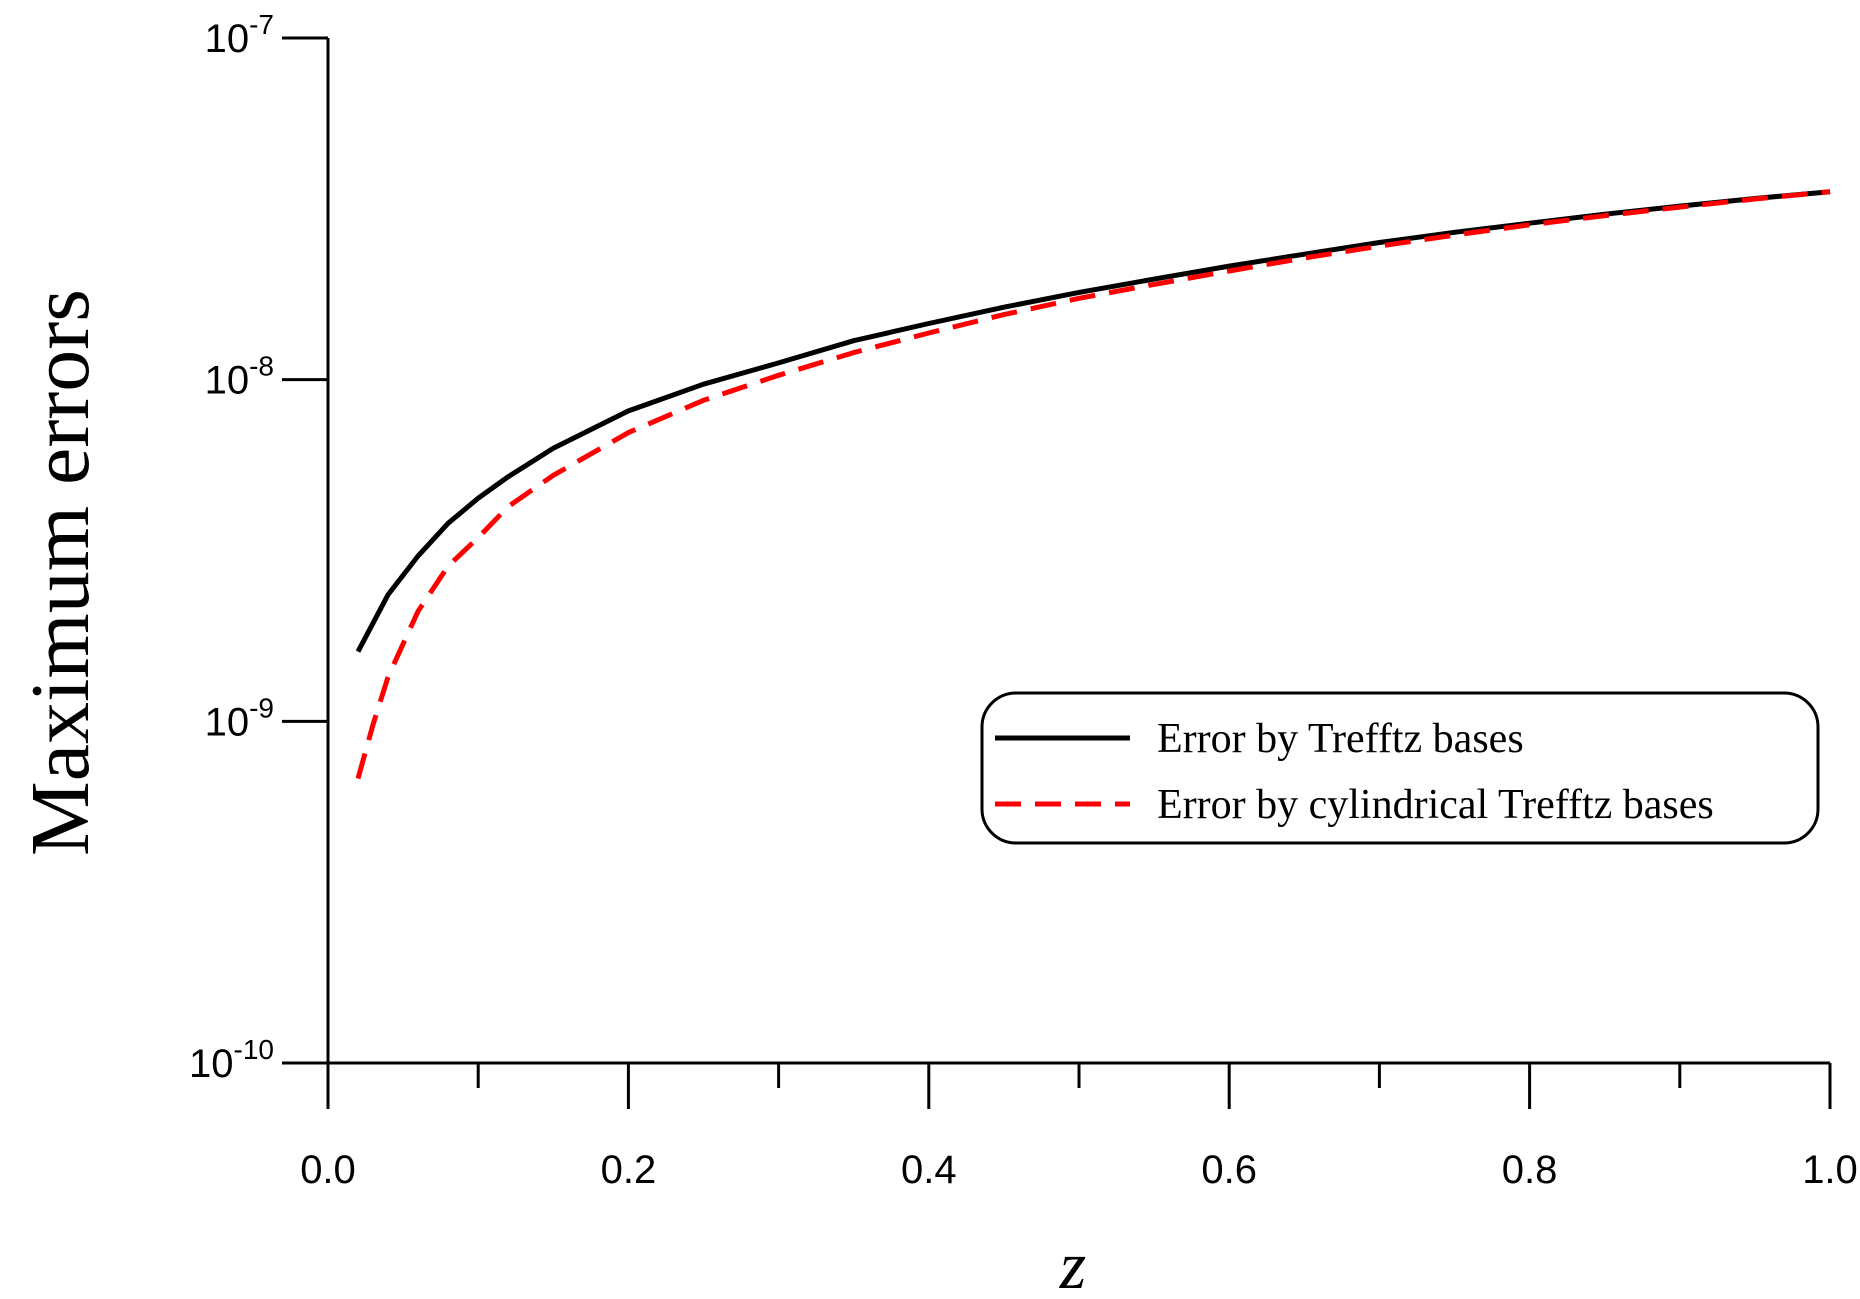 This screenshot has width=1860, height=1299. I want to click on x-tick-label: 0.0, so click(328, 1170).